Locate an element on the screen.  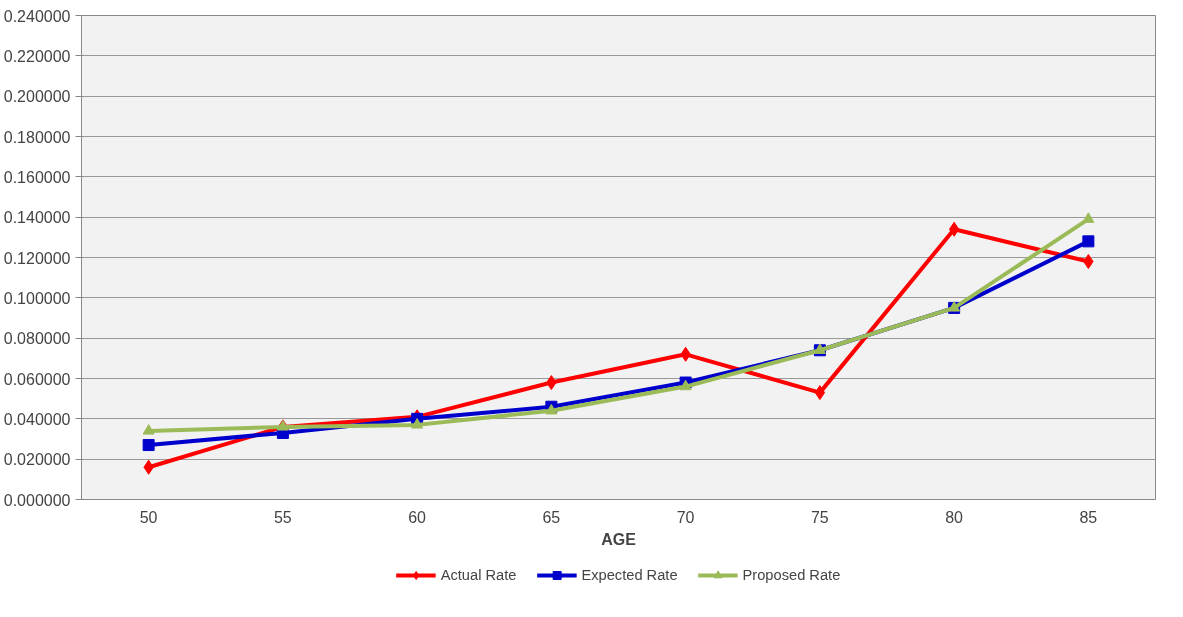
x-tick-label: 85 is located at coordinates (1088, 517).